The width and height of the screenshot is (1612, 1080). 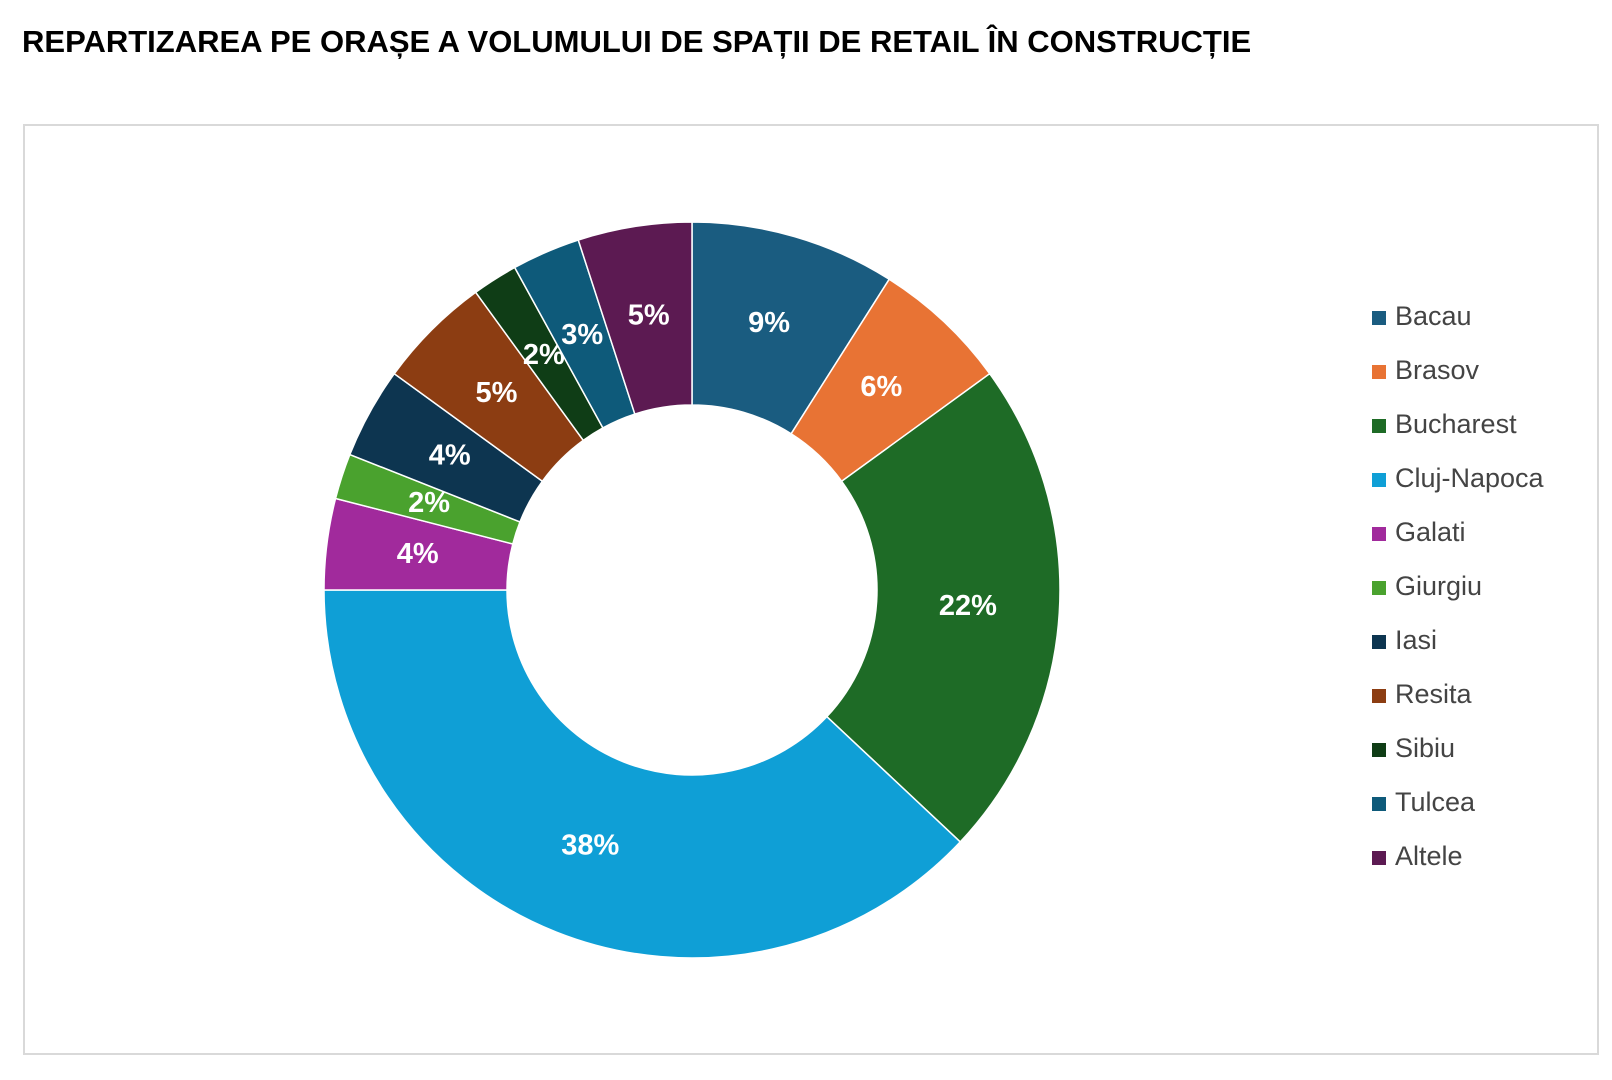 What do you see at coordinates (1429, 856) in the screenshot?
I see `legend-label: Altele` at bounding box center [1429, 856].